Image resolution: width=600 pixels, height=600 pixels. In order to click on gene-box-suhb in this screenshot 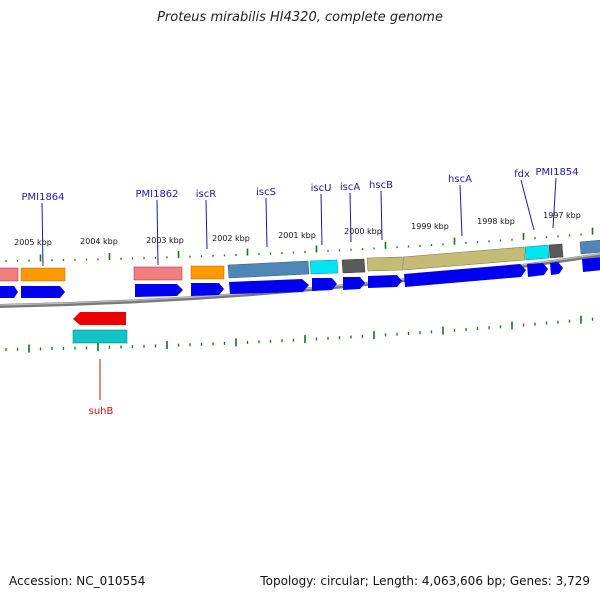, I will do `click(100, 336)`.